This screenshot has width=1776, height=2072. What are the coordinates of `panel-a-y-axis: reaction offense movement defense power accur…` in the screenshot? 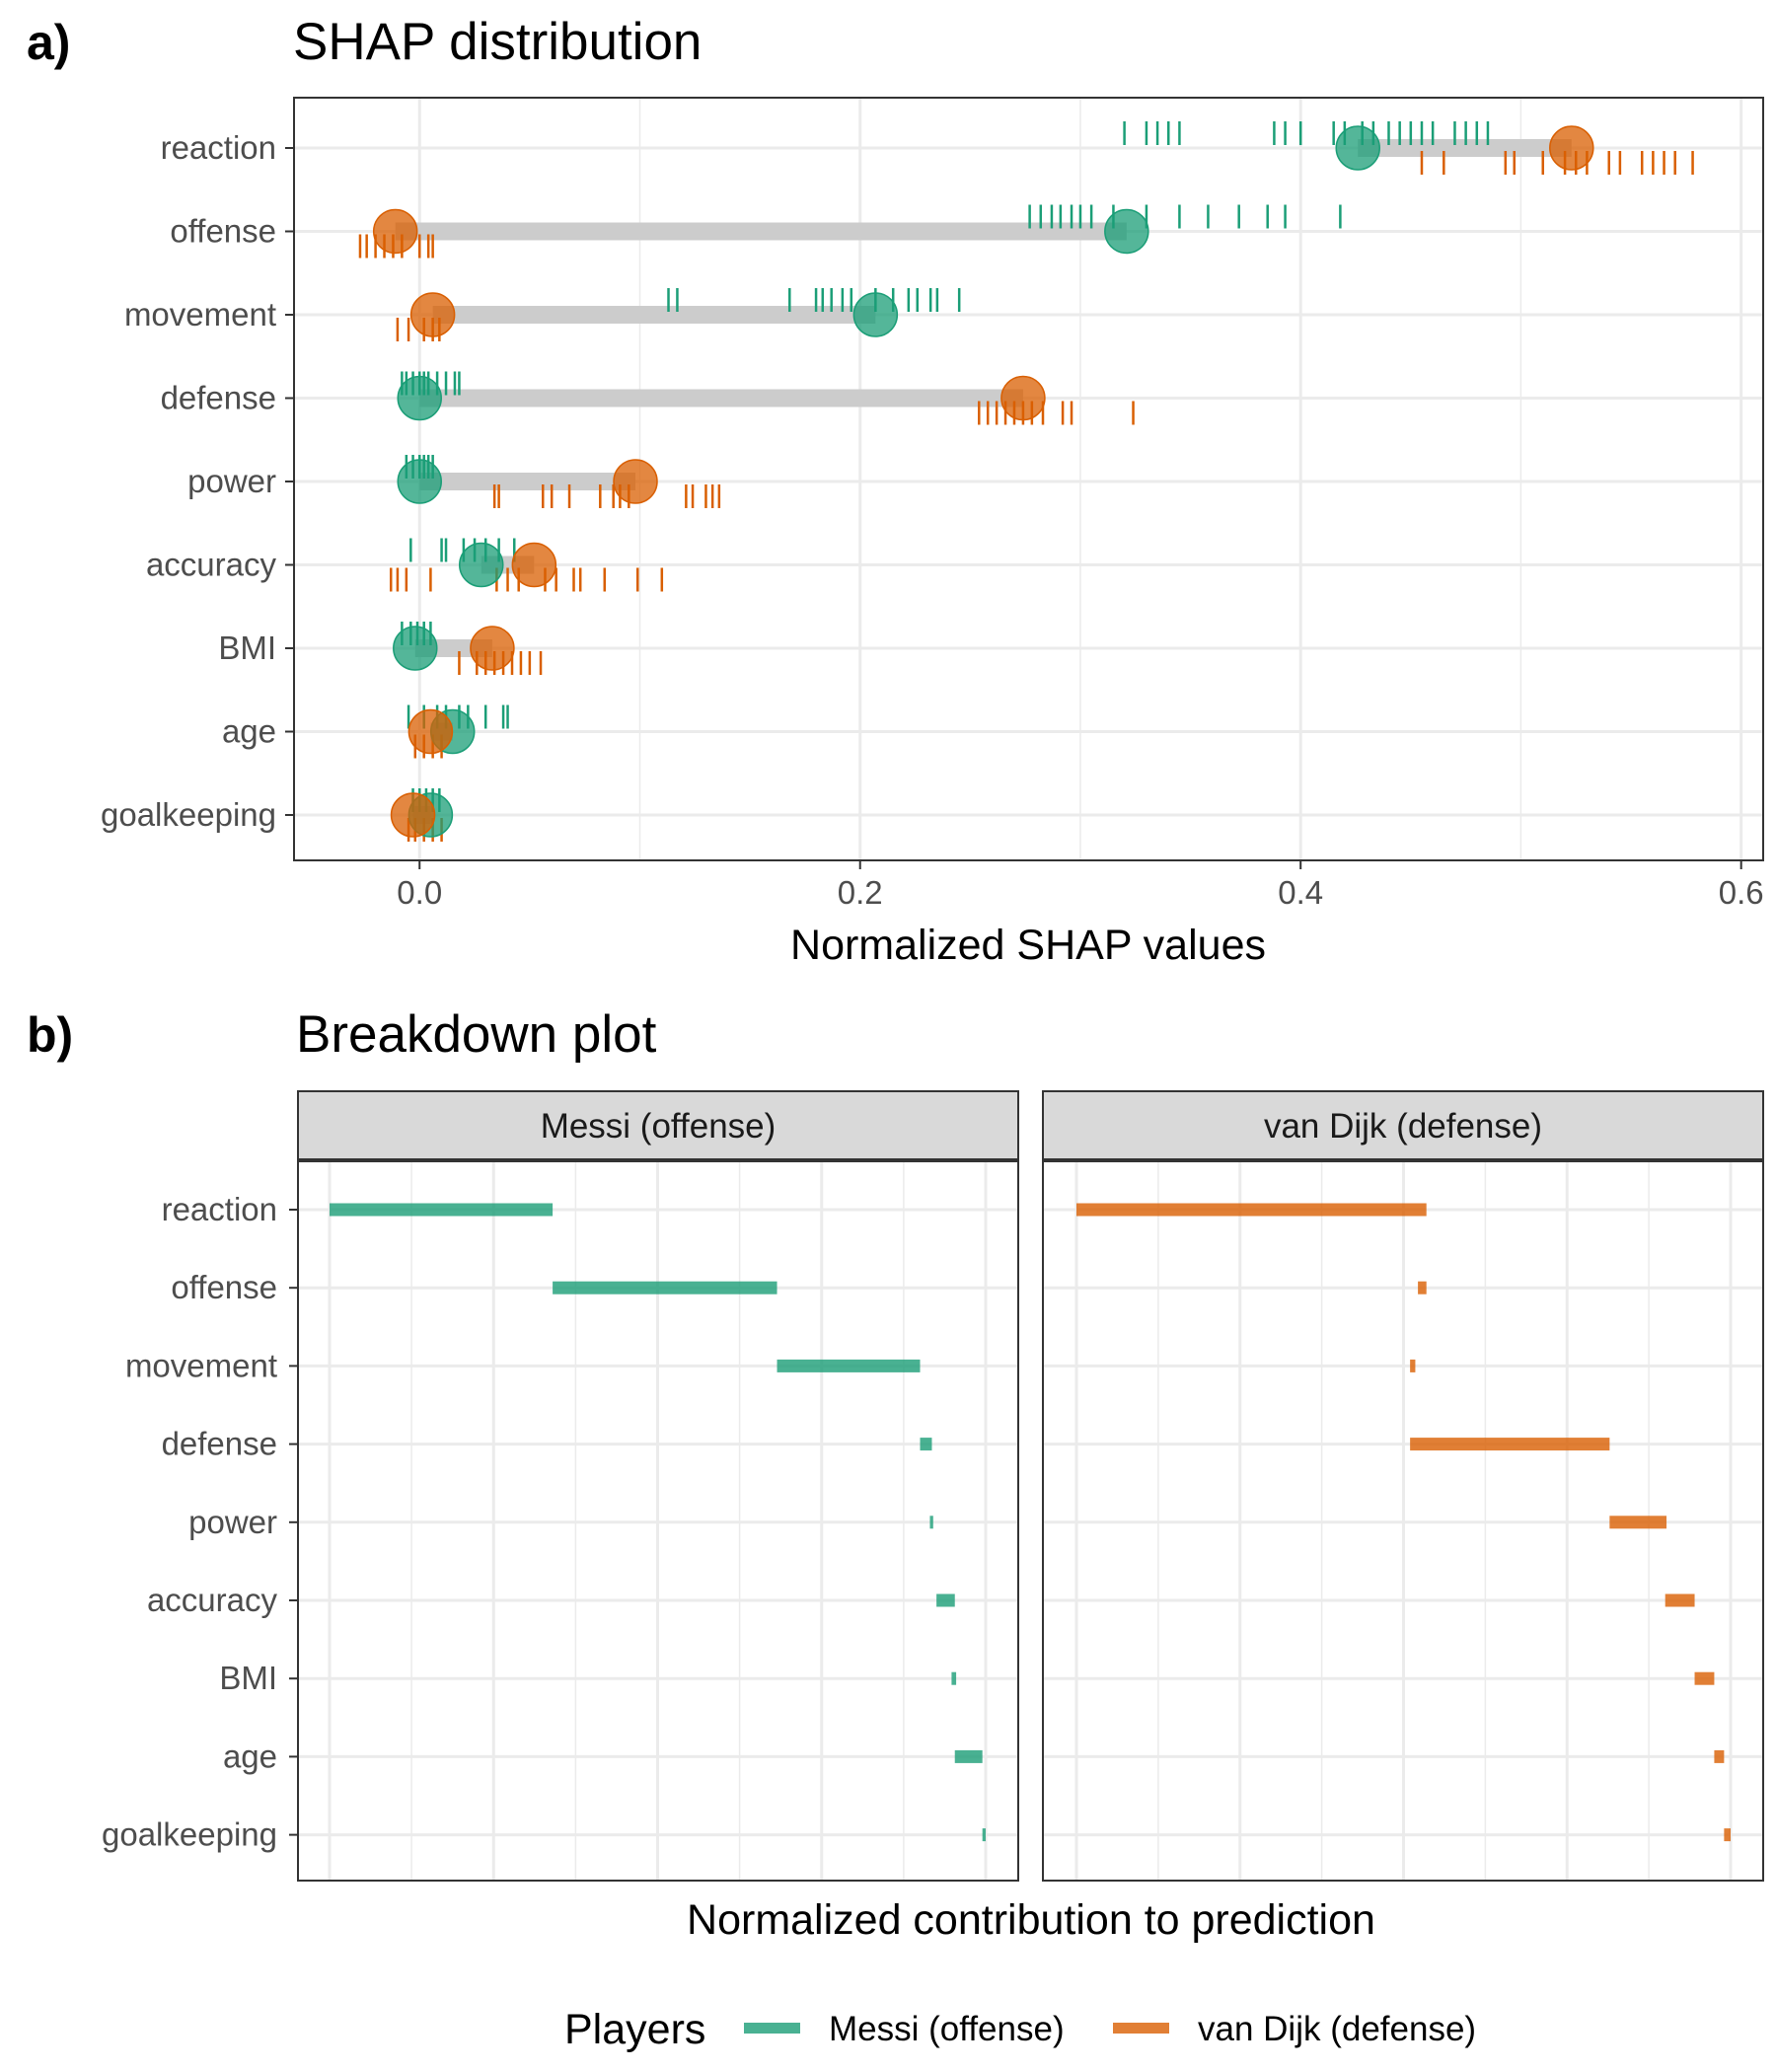 It's located at (198, 481).